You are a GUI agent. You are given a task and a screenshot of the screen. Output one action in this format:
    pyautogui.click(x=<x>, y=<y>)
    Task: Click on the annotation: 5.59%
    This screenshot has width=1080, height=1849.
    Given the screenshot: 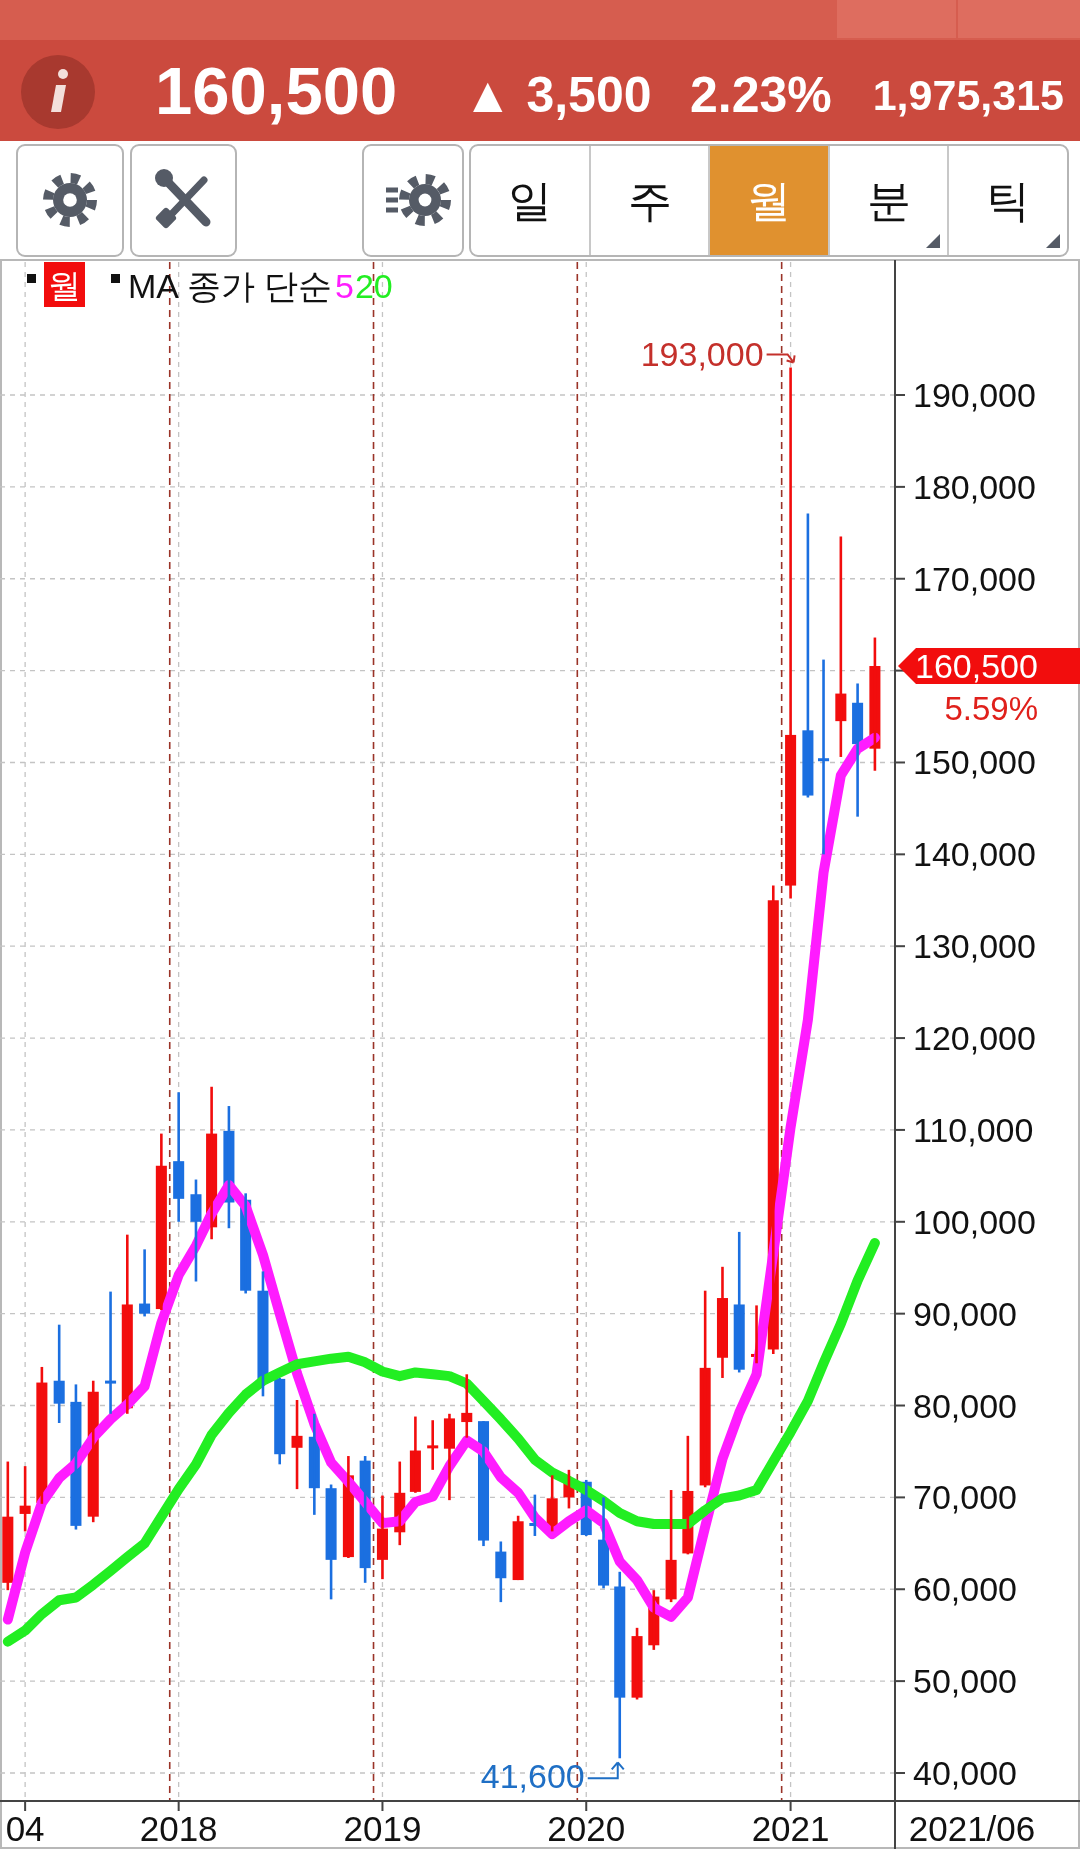 What is the action you would take?
    pyautogui.click(x=991, y=708)
    